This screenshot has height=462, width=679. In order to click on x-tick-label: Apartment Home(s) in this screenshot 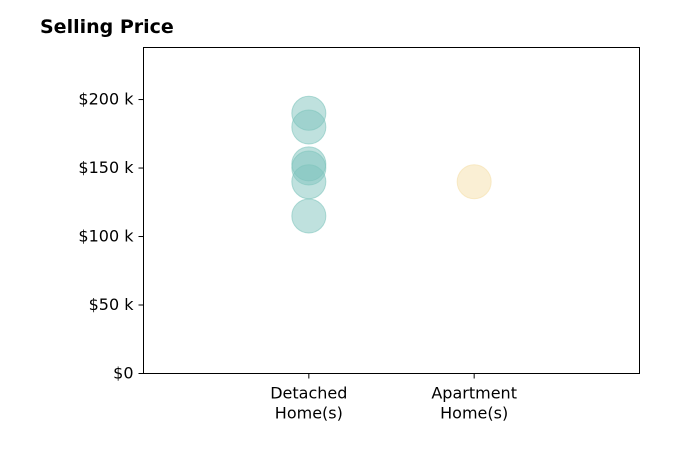, I will do `click(474, 403)`.